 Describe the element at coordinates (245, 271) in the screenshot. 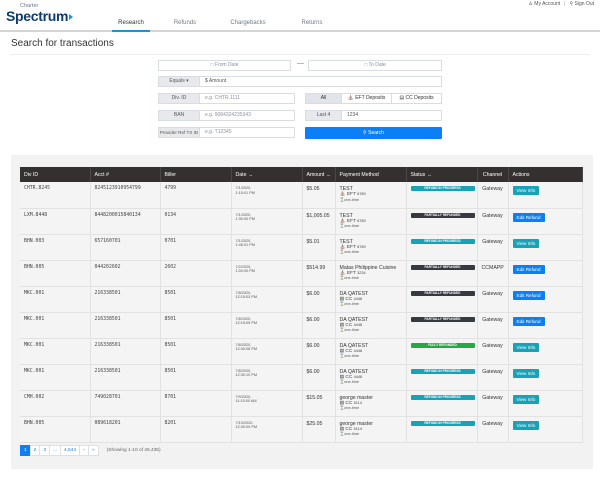

I see `time-text: 1:00:00 PM` at that location.